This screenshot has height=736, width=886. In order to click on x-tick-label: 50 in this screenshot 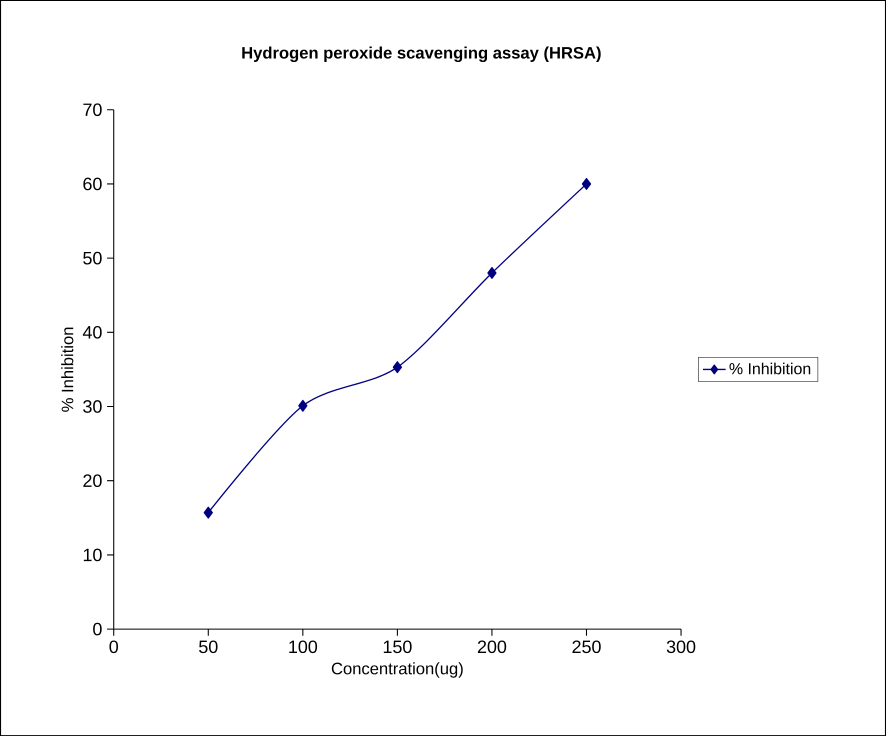, I will do `click(208, 647)`.